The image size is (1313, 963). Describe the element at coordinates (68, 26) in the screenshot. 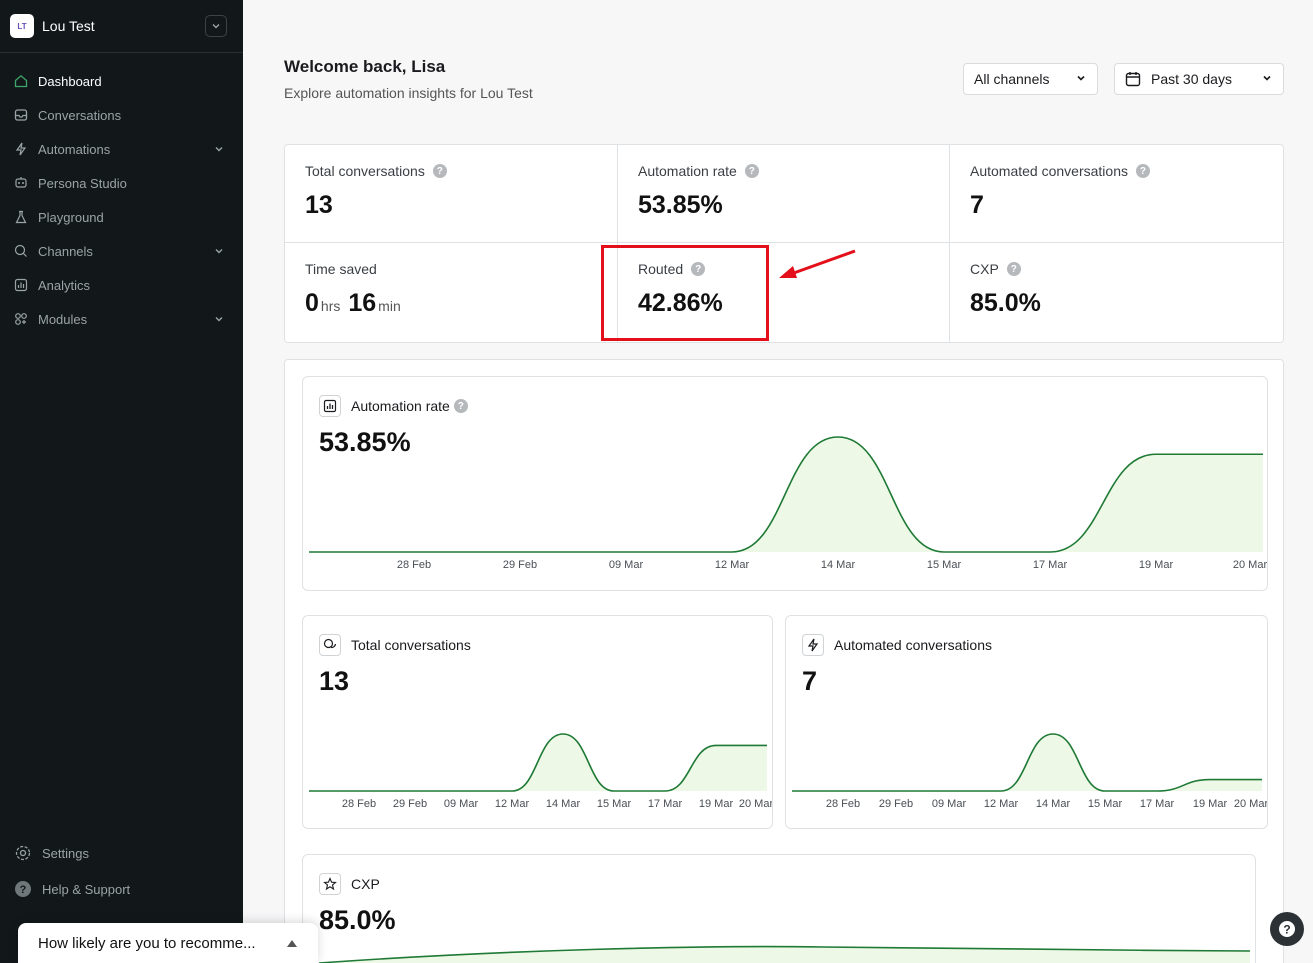

I see `workspace-name: Lou Test` at that location.